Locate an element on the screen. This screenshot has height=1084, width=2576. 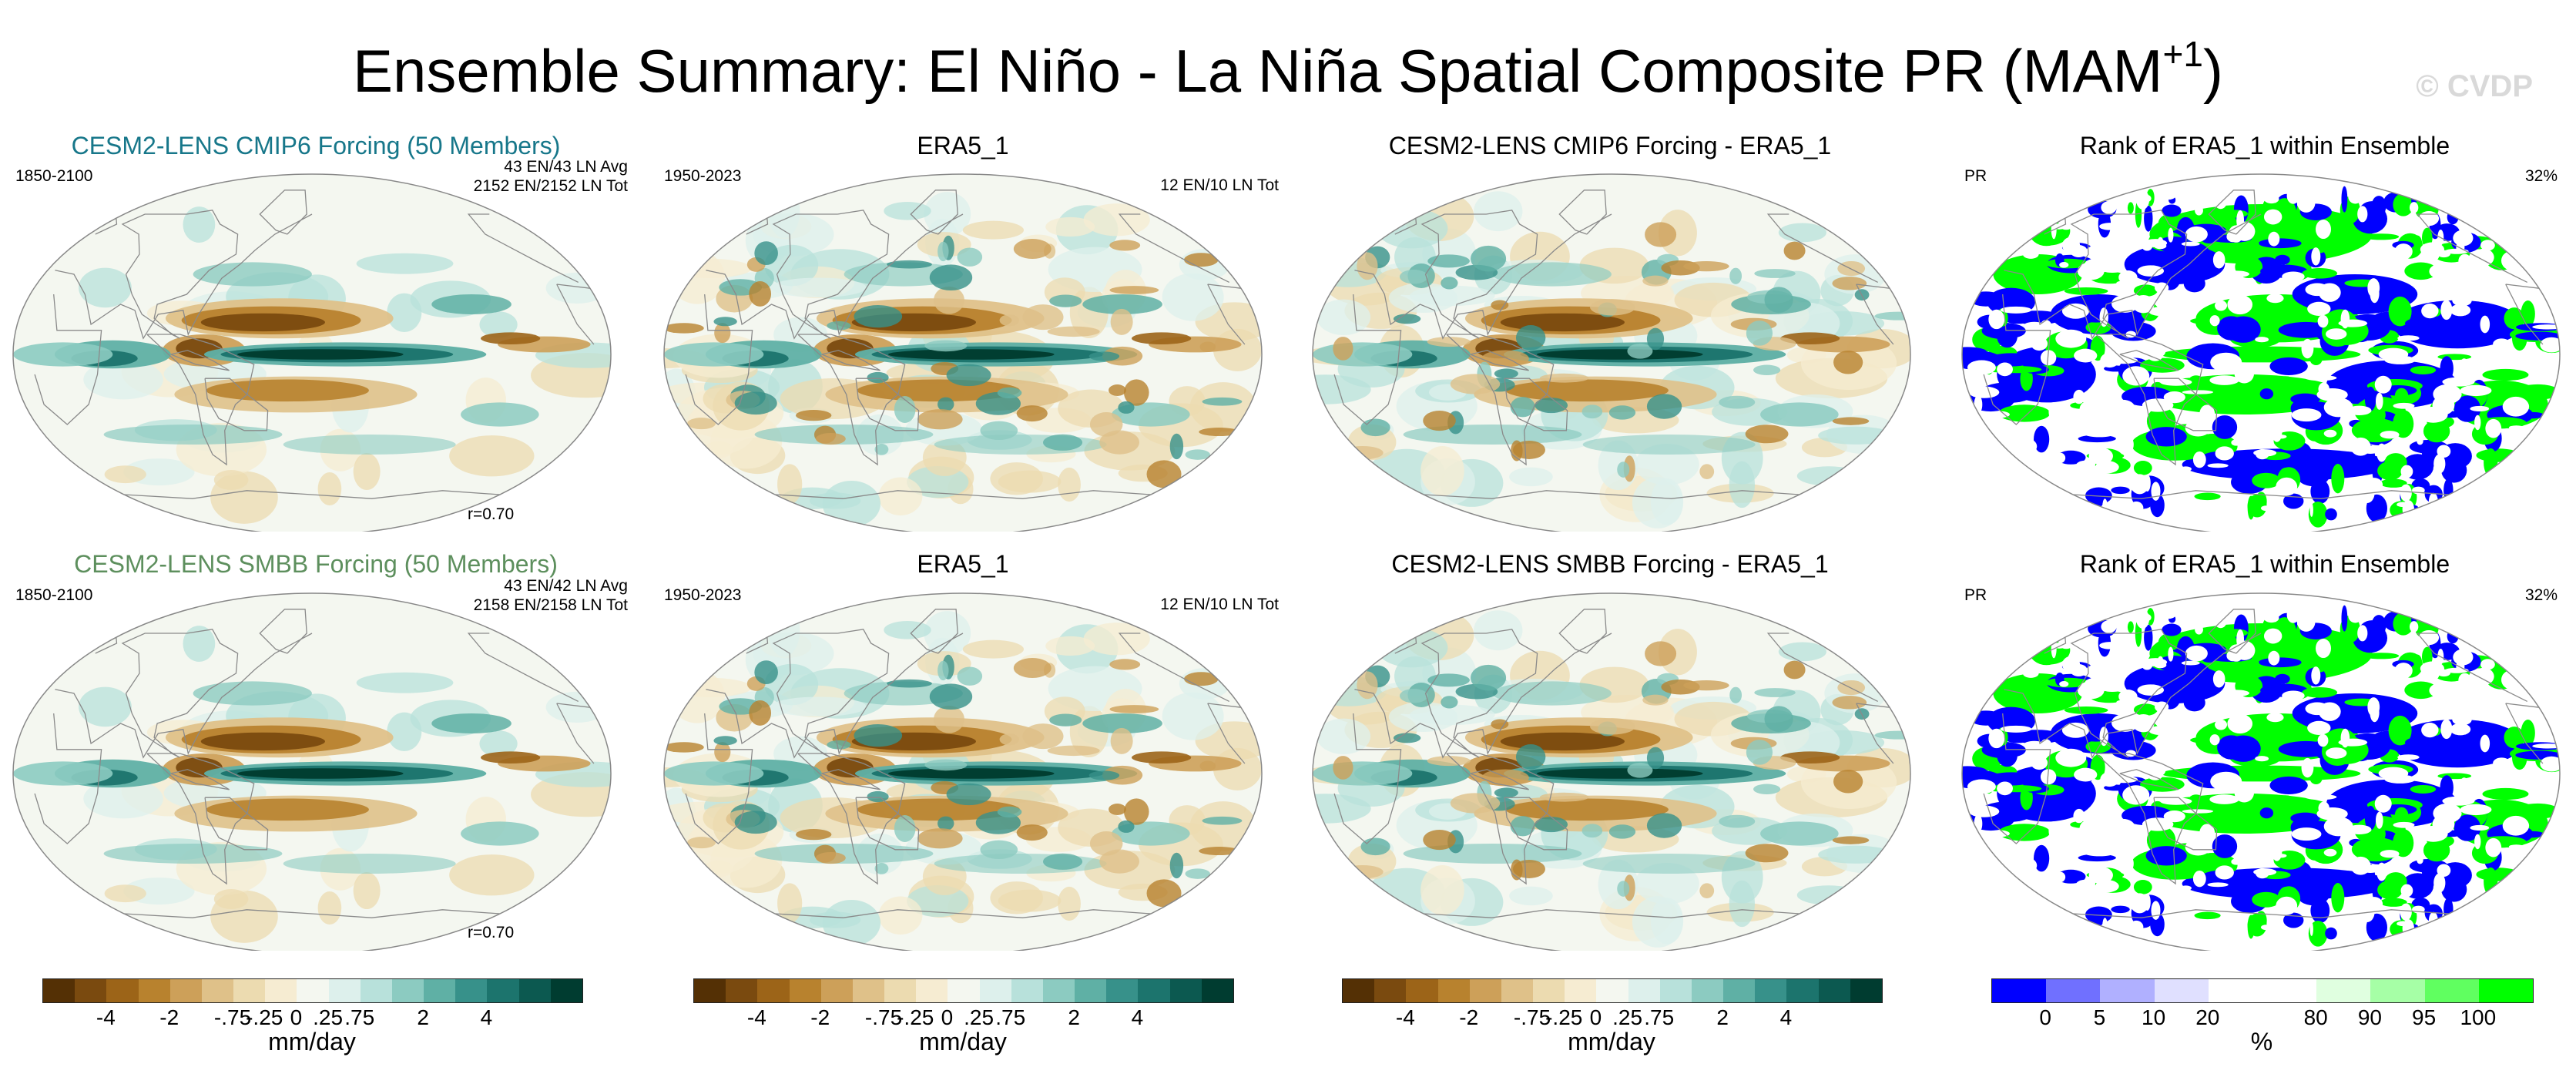
dry-anomaly-atlantic is located at coordinates (1162, 757).